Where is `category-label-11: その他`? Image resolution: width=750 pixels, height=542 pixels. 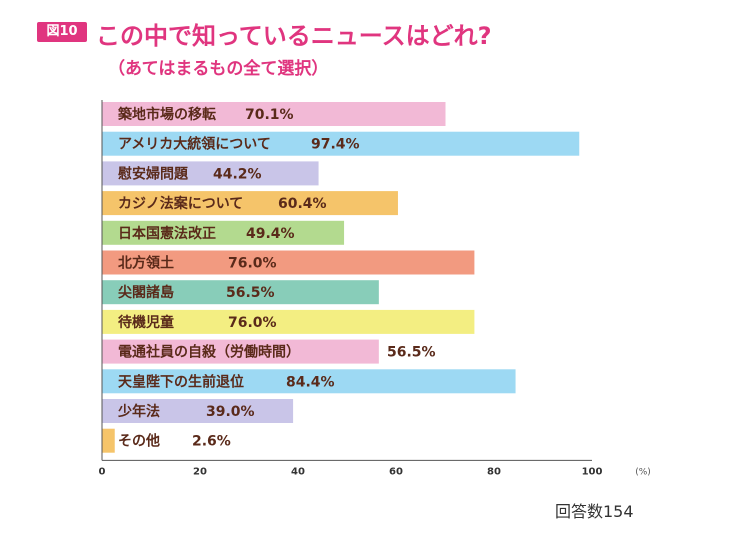
category-label-11: その他 is located at coordinates (139, 441).